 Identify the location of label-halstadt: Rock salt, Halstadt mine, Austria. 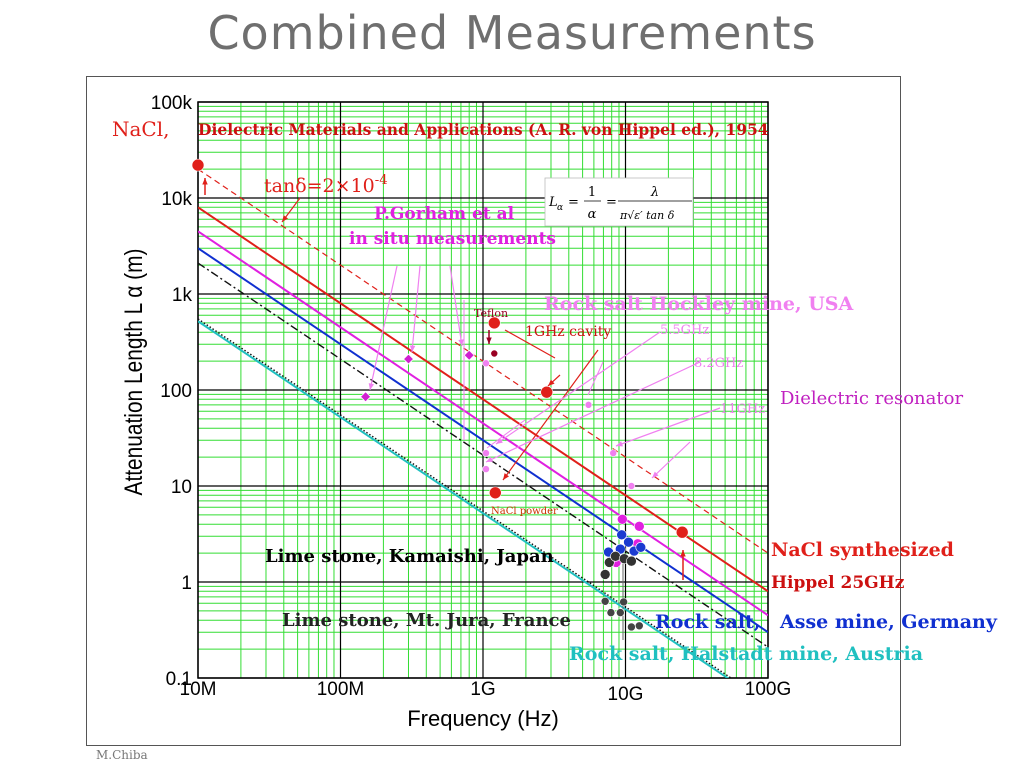
(746, 654).